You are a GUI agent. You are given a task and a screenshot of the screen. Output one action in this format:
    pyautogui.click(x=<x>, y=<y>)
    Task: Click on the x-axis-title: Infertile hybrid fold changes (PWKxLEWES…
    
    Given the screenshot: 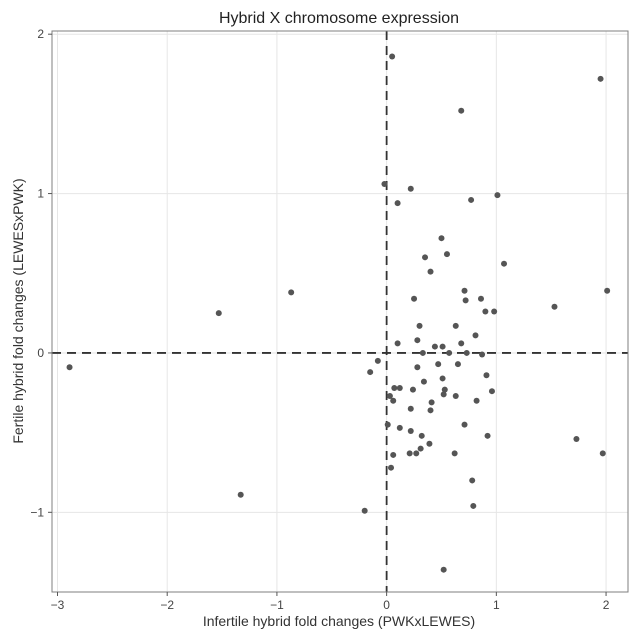 What is the action you would take?
    pyautogui.click(x=339, y=621)
    